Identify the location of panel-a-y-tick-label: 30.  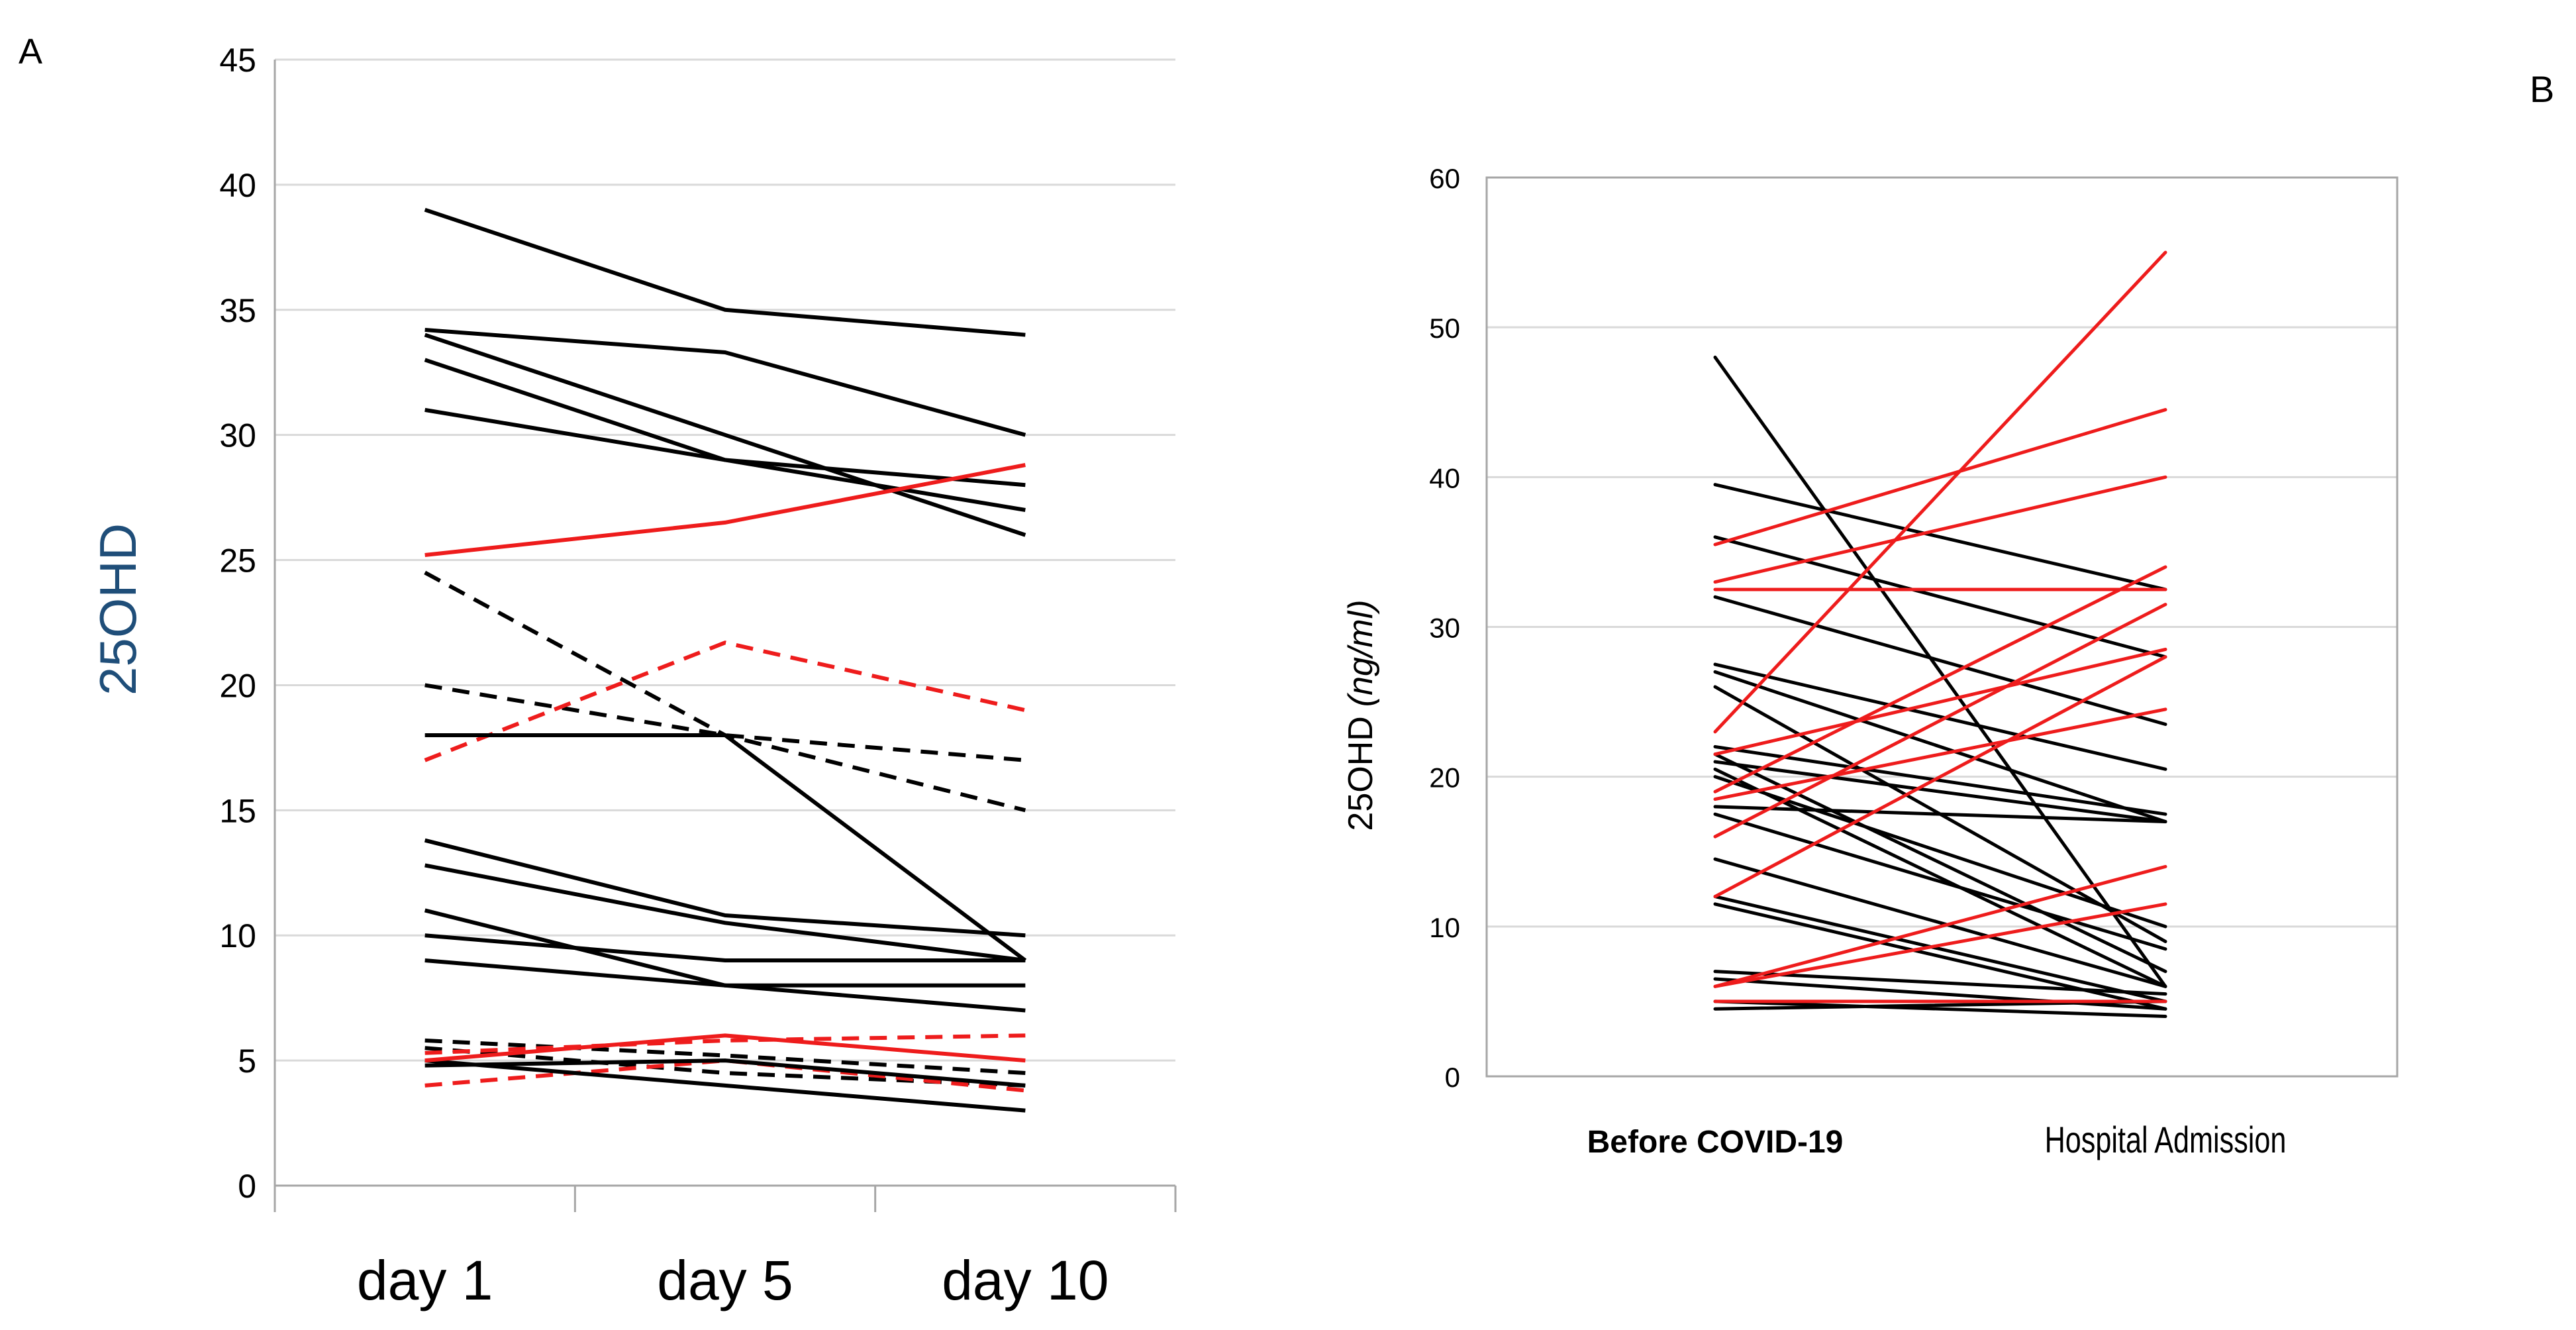
(237, 435).